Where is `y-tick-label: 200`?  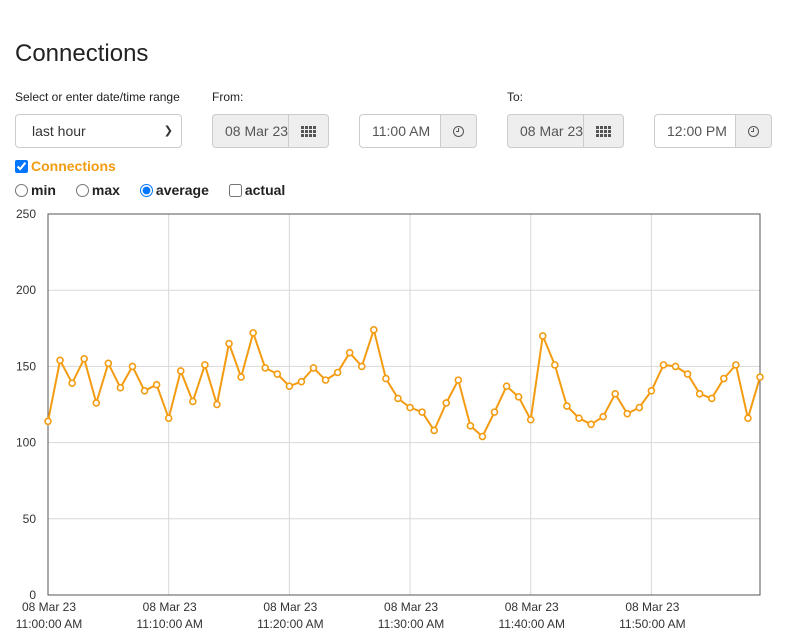 y-tick-label: 200 is located at coordinates (26, 290).